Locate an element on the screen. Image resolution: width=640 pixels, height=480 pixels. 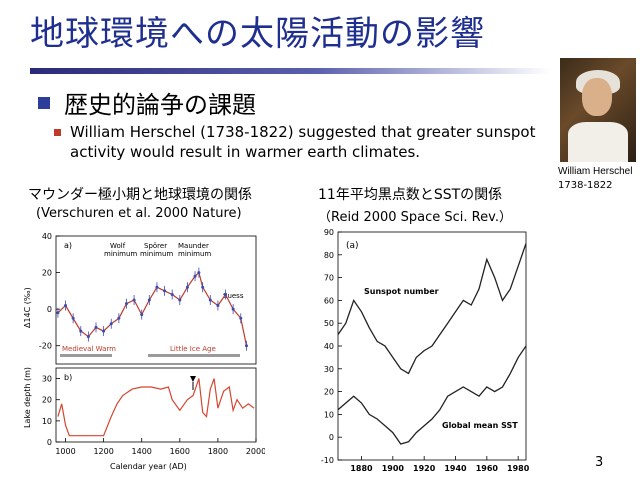
right-ytick-label: 80 is located at coordinates (329, 255).